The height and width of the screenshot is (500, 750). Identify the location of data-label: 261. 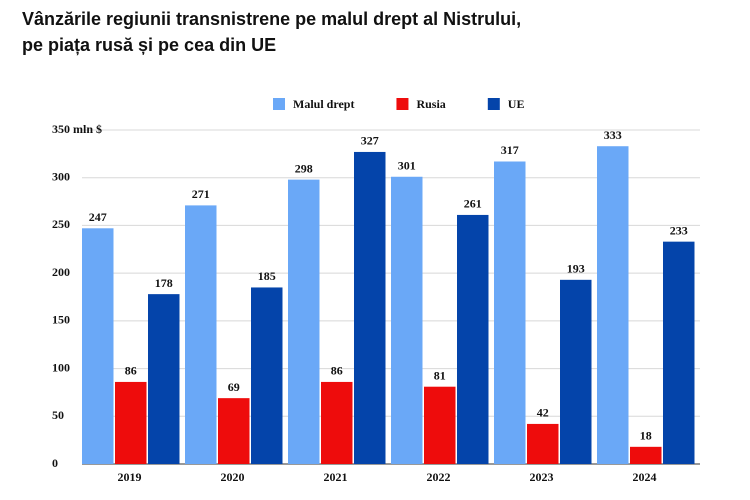
(473, 204).